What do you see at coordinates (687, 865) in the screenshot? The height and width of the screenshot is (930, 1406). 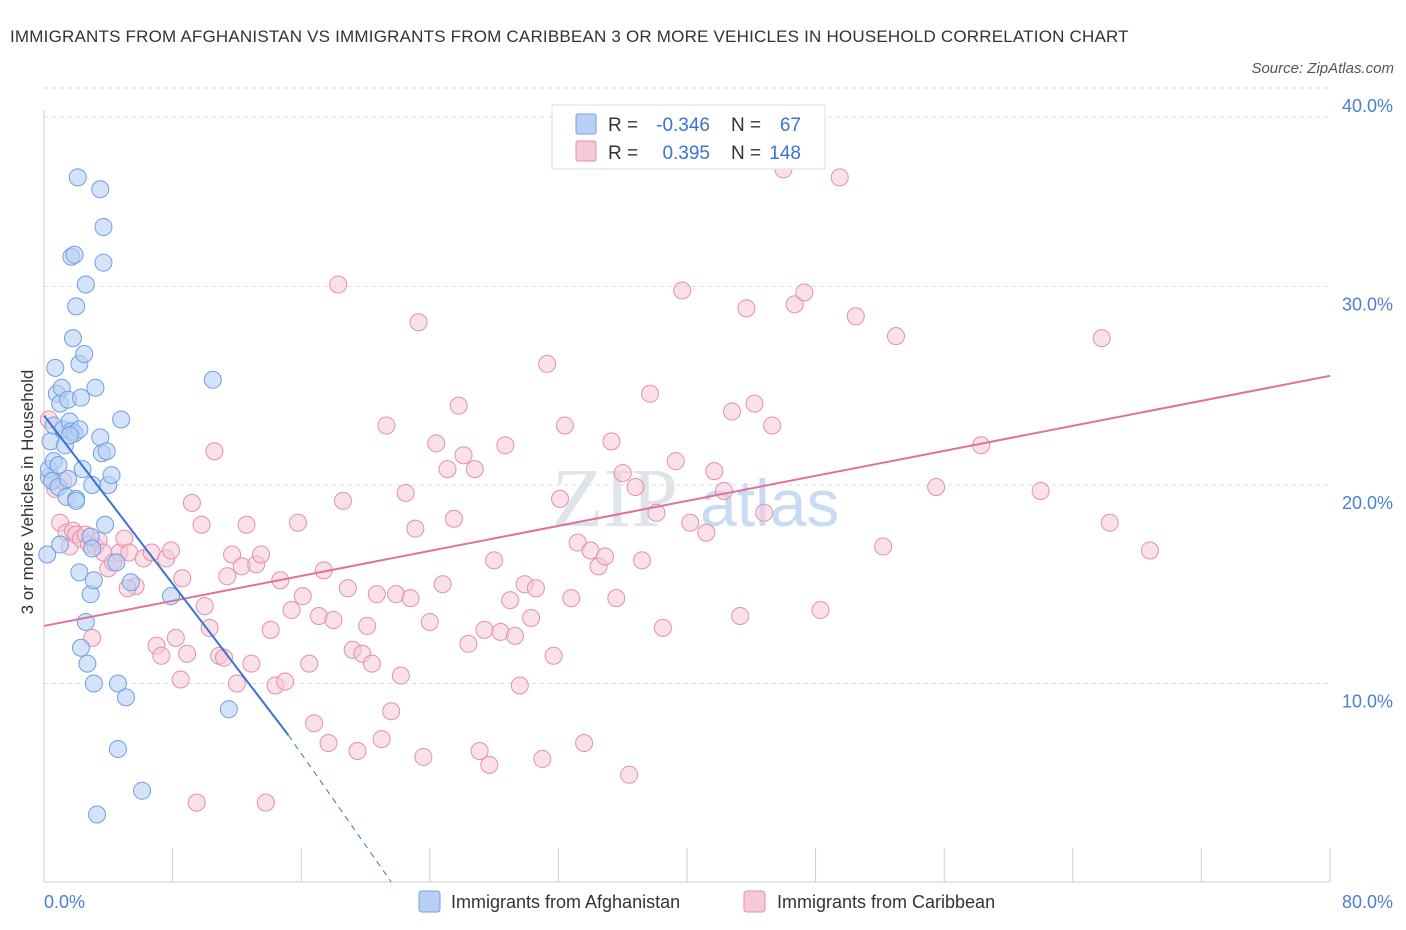 I see `x-axis-ticks` at bounding box center [687, 865].